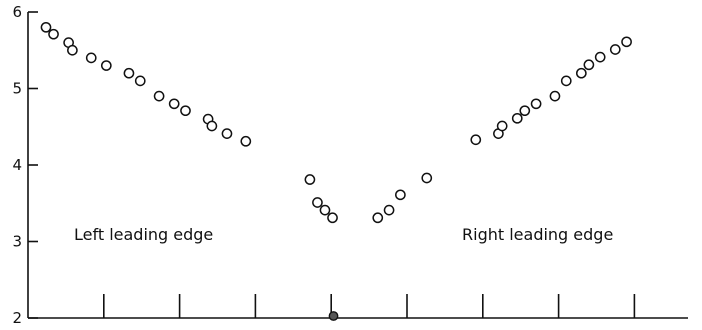 The image size is (702, 330). I want to click on y-tick-label: 6, so click(17, 12).